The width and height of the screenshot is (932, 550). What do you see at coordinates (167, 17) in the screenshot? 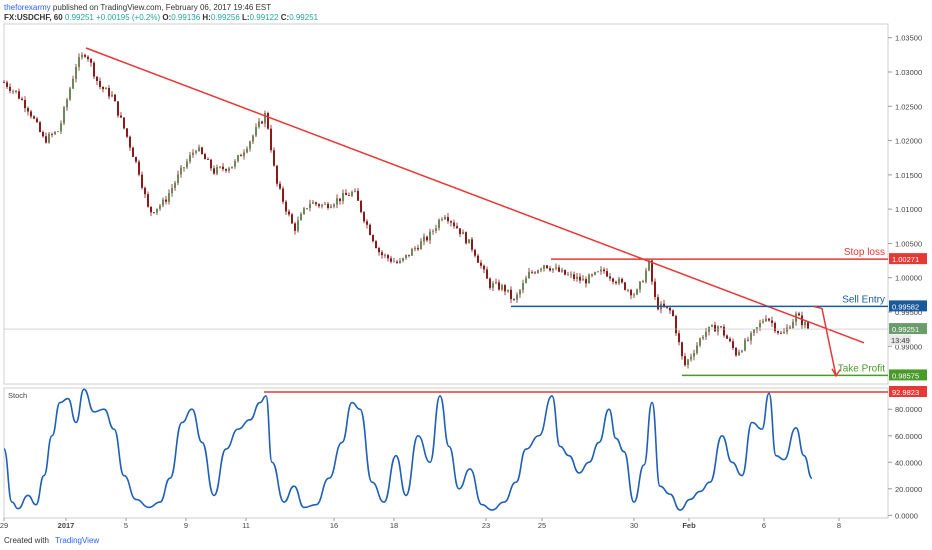
I see `open-label: O:` at bounding box center [167, 17].